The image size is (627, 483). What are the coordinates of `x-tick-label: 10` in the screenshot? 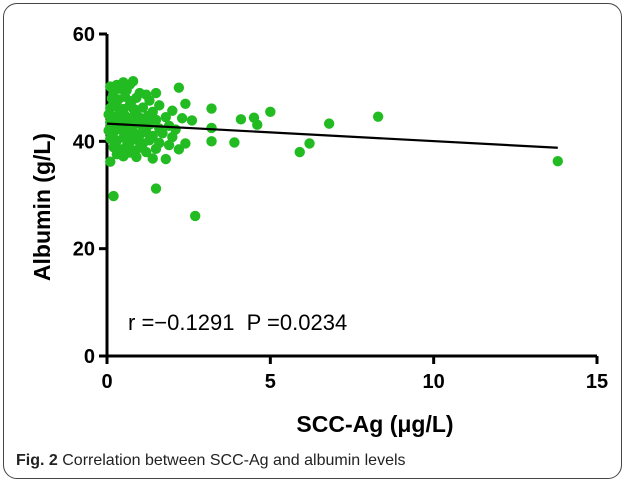 It's located at (434, 382).